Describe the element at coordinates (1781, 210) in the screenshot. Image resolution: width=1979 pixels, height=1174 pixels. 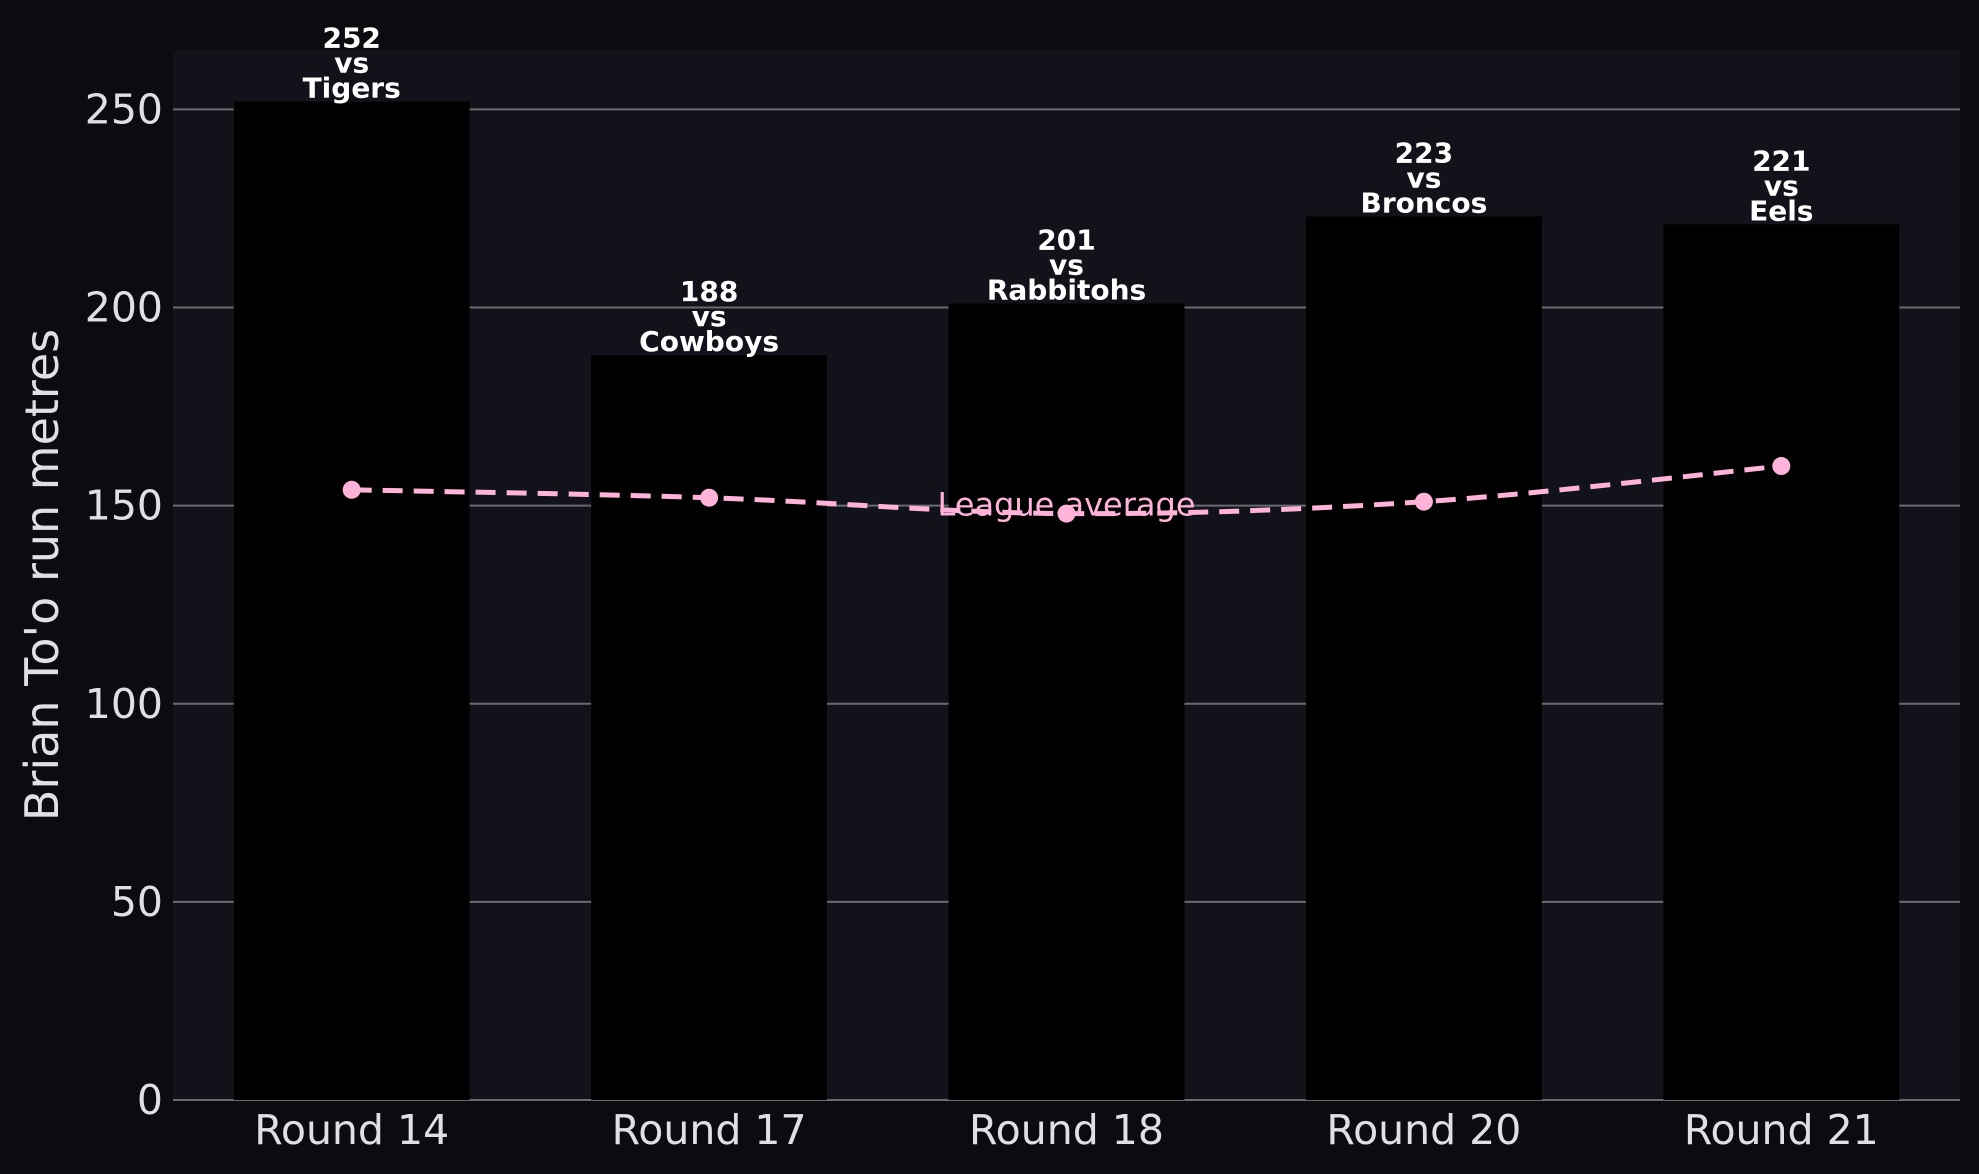
I see `bar-data-label: Eels` at that location.